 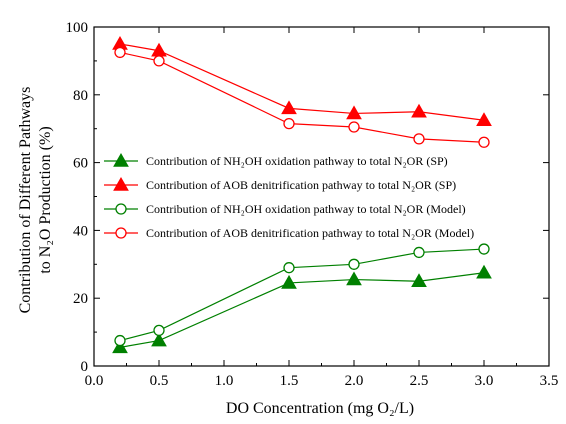 I want to click on y-axis-label-line1: Contribution of Different Pathways, so click(x=25, y=200).